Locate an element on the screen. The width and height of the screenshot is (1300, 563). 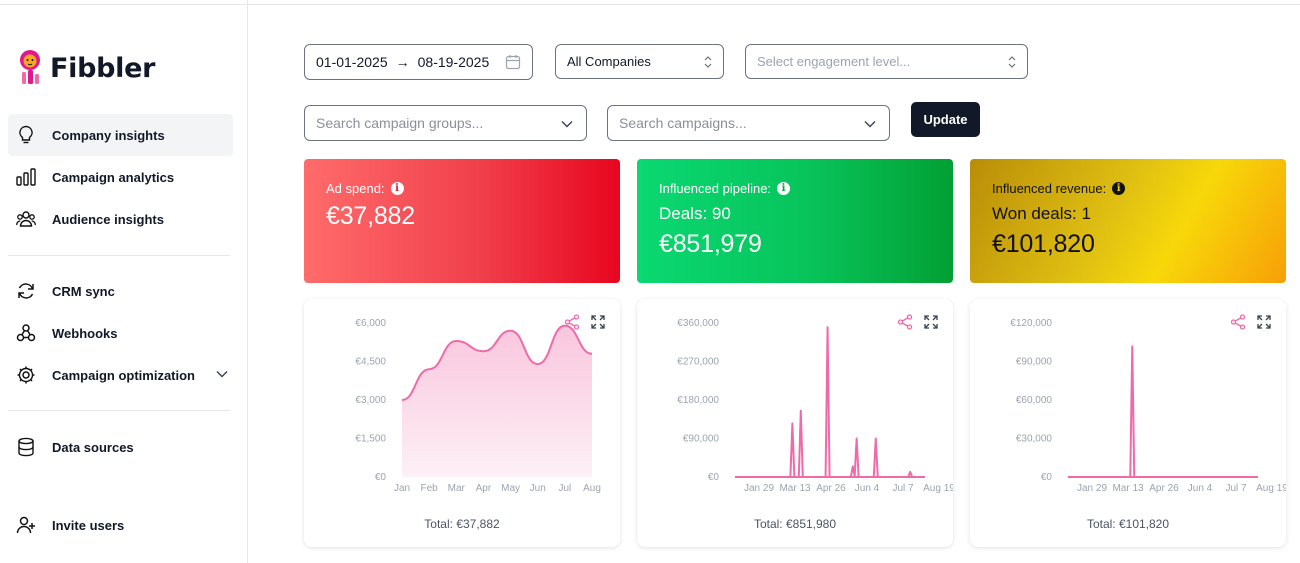
ad-spend-title: Ad spend: is located at coordinates (355, 188).